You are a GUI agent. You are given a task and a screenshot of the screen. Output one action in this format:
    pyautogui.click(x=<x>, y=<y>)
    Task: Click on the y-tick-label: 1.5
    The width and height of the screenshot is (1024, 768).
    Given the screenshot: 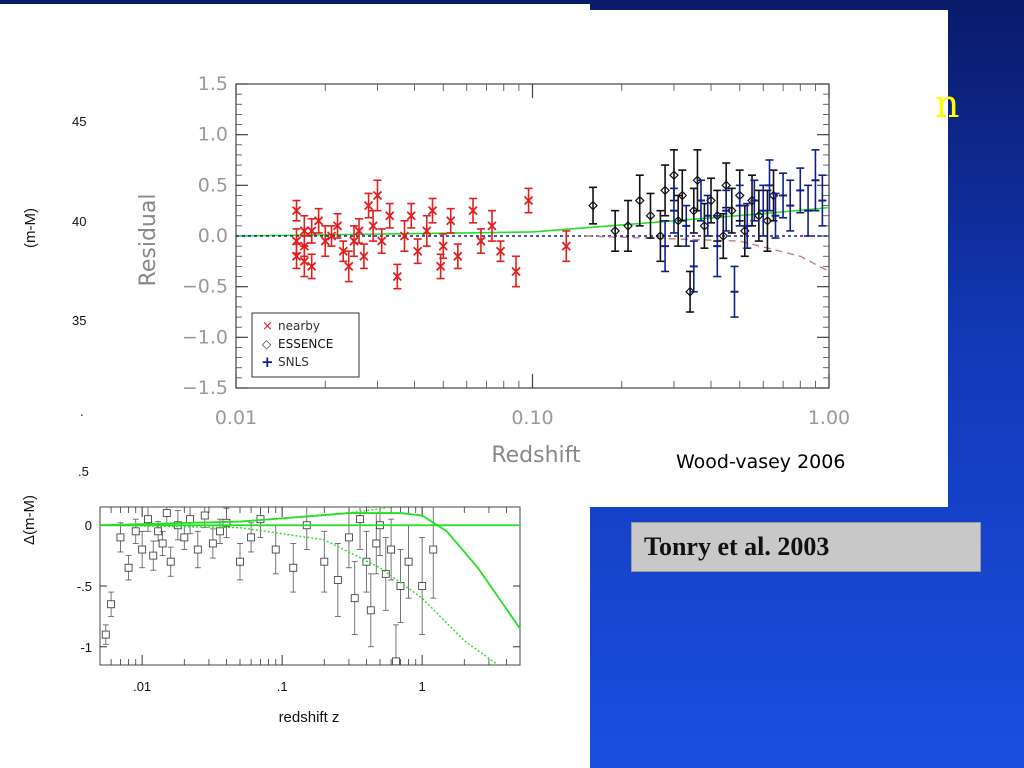 What is the action you would take?
    pyautogui.click(x=213, y=84)
    